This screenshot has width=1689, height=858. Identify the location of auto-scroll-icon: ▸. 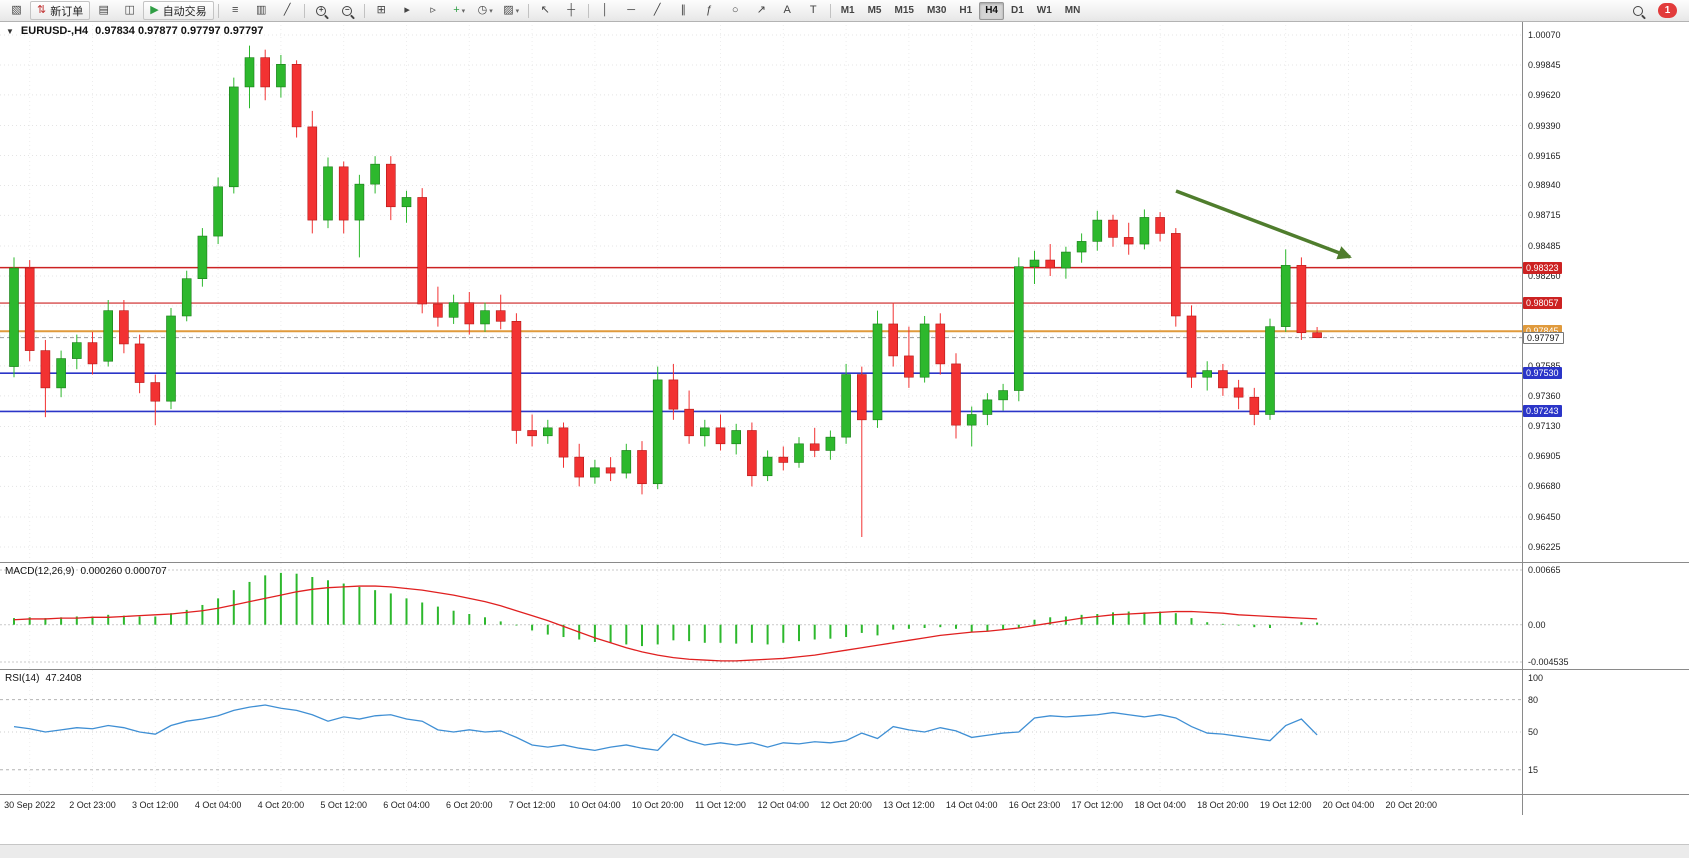
(407, 10).